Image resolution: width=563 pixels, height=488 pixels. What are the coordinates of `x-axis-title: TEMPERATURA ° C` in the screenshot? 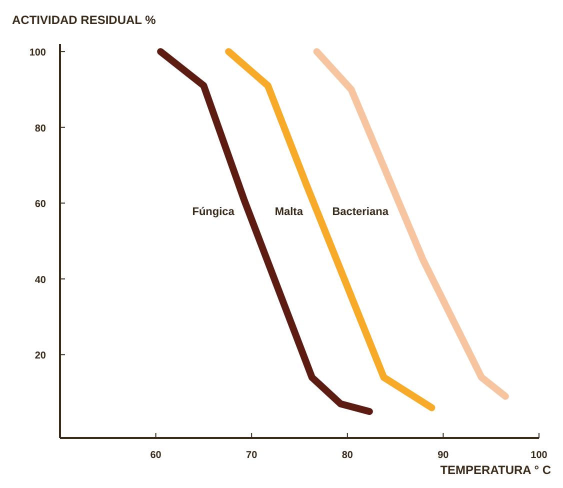 It's located at (496, 470).